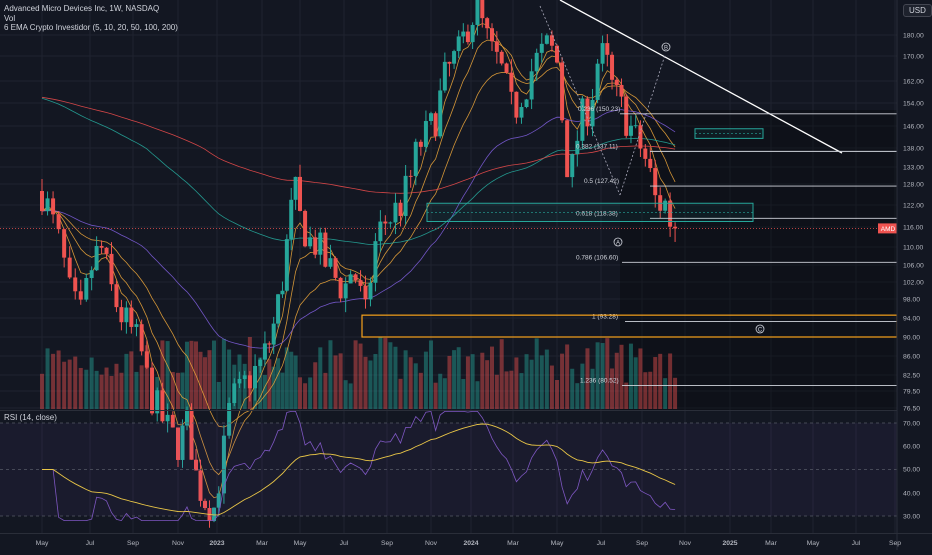 The width and height of the screenshot is (932, 555). Describe the element at coordinates (917, 10) in the screenshot. I see `currency-button: USD` at that location.